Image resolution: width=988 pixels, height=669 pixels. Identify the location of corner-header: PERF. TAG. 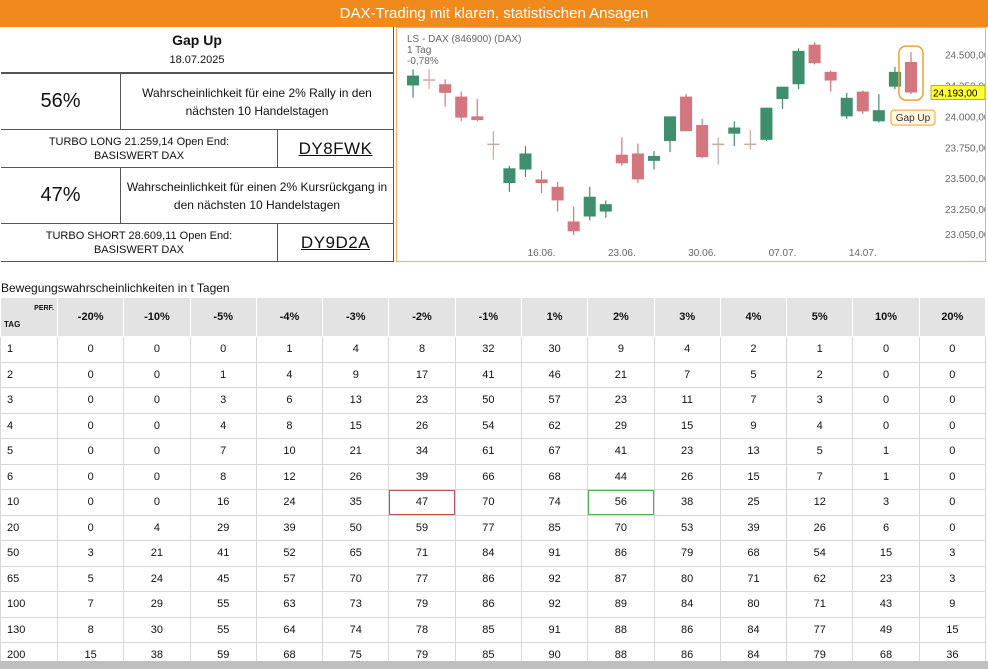
(29, 317).